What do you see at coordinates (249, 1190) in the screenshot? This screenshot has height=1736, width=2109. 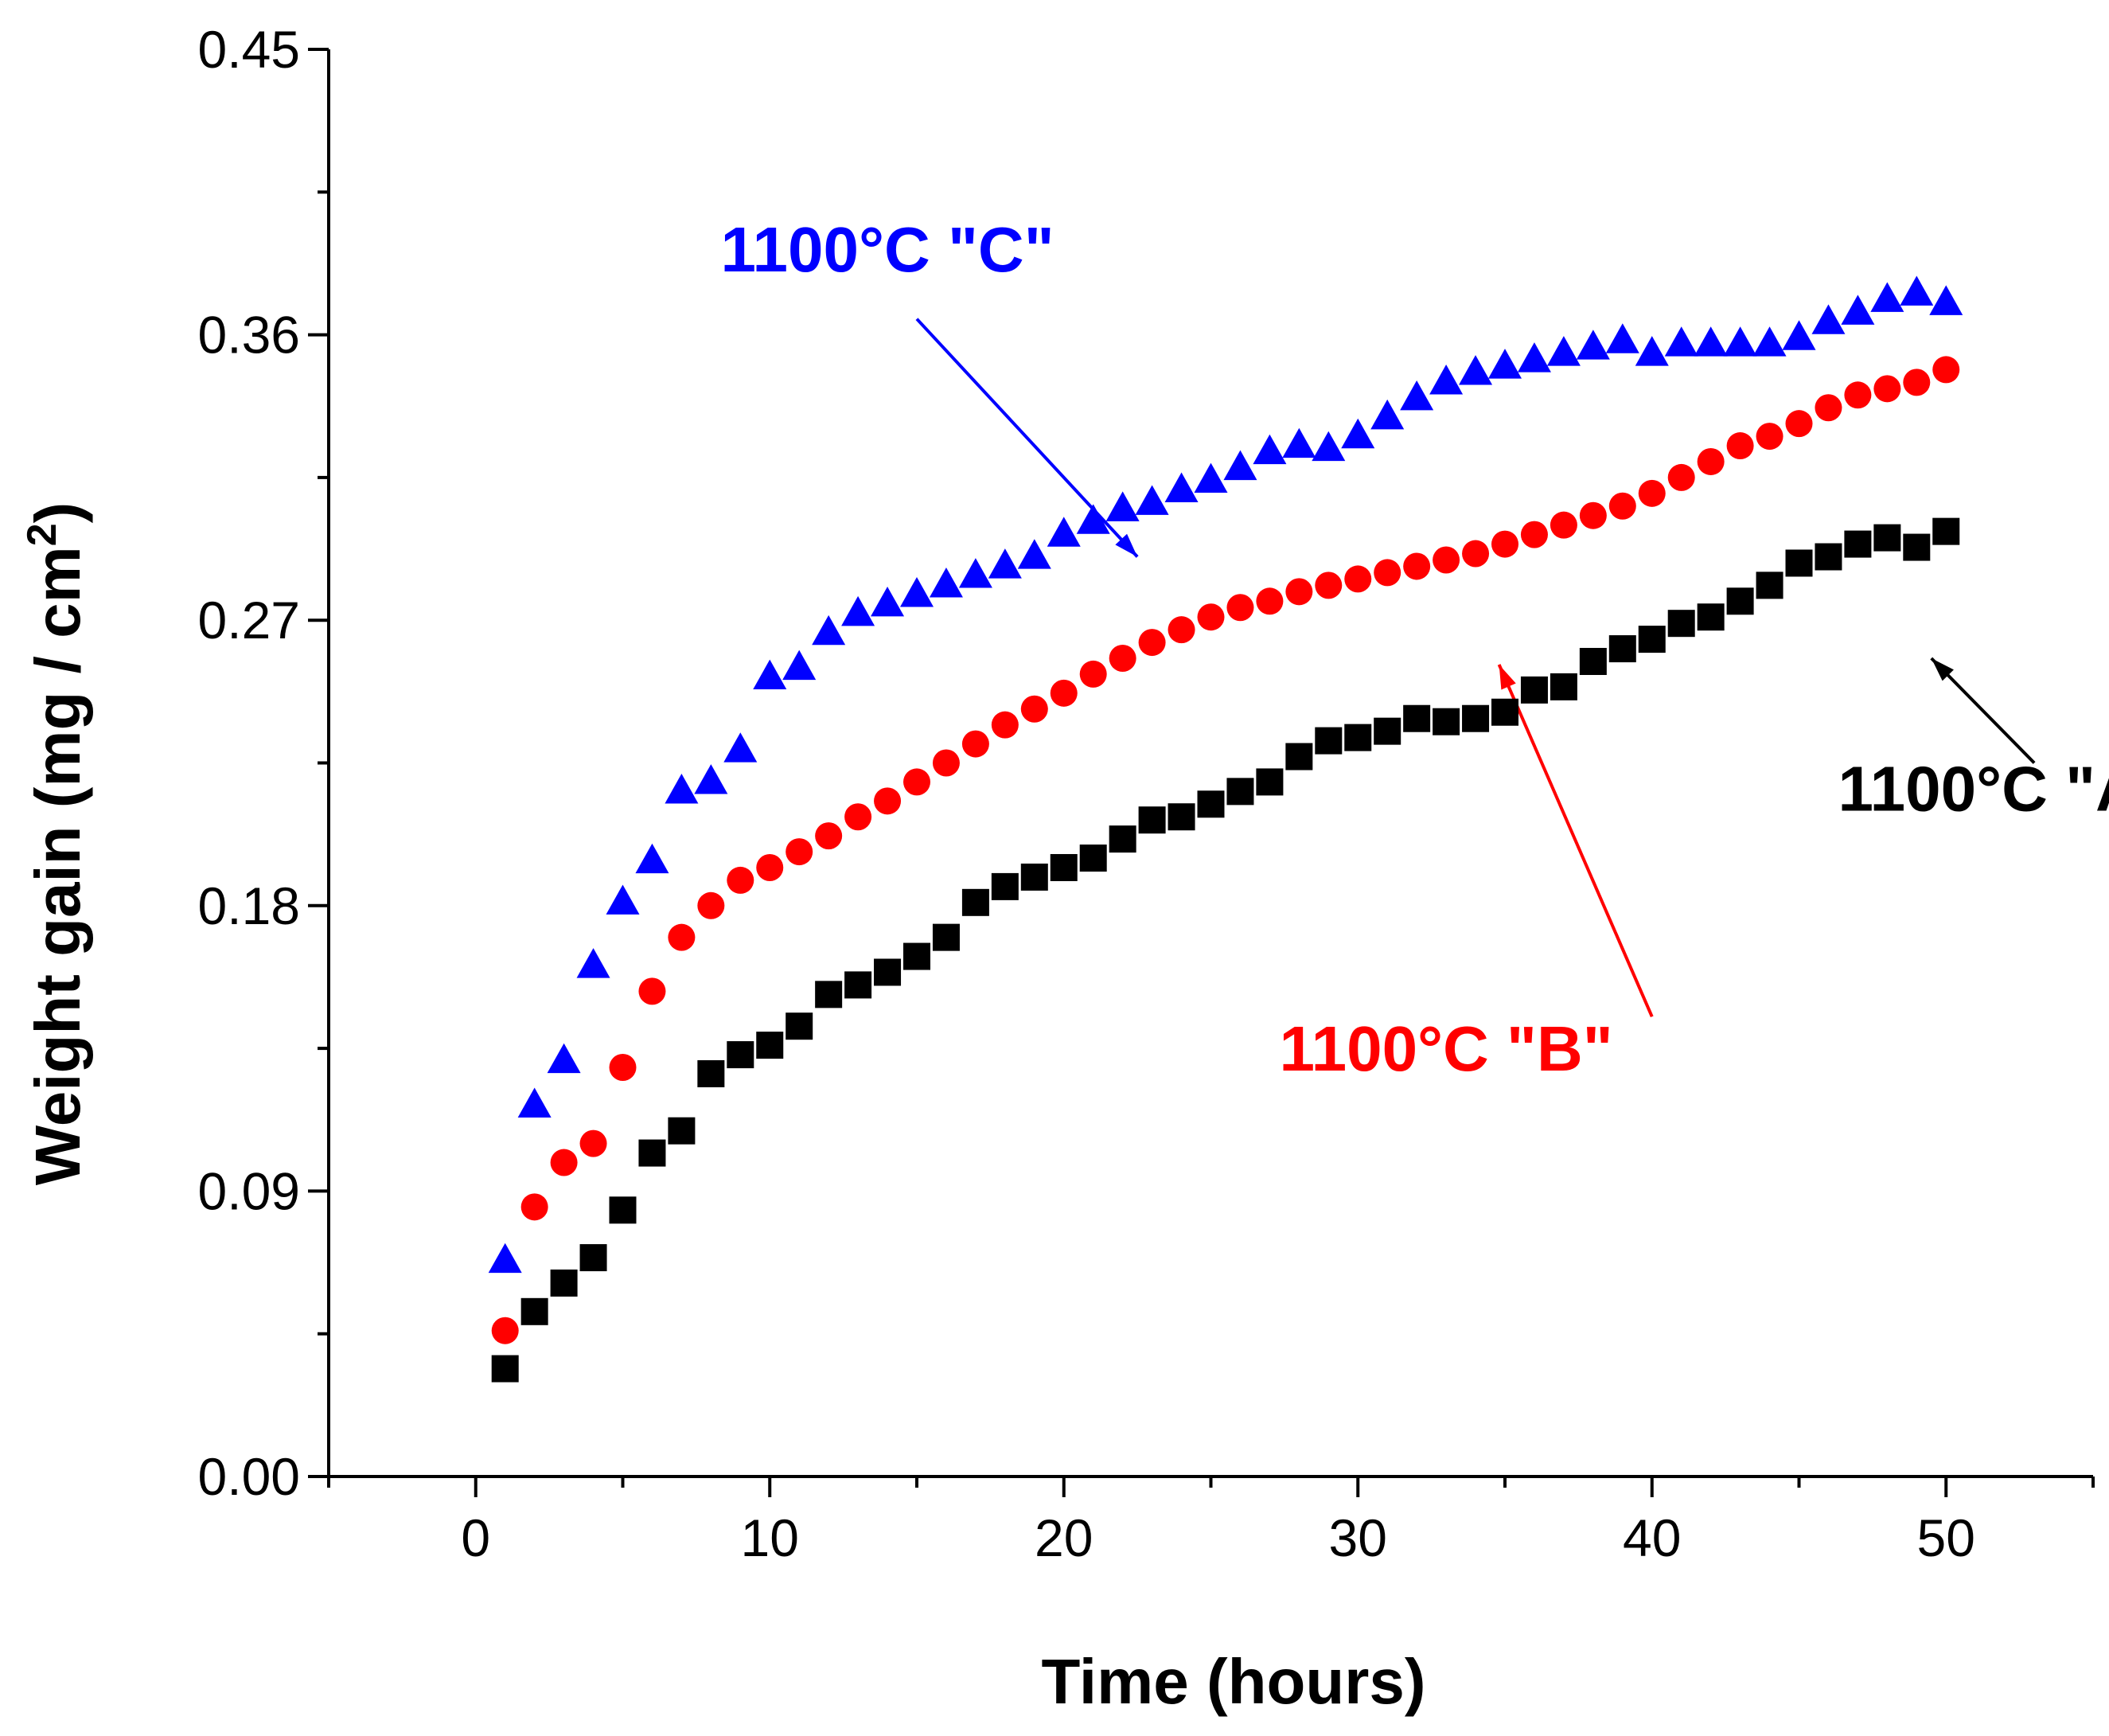 I see `y-tick-label: 0.09` at bounding box center [249, 1190].